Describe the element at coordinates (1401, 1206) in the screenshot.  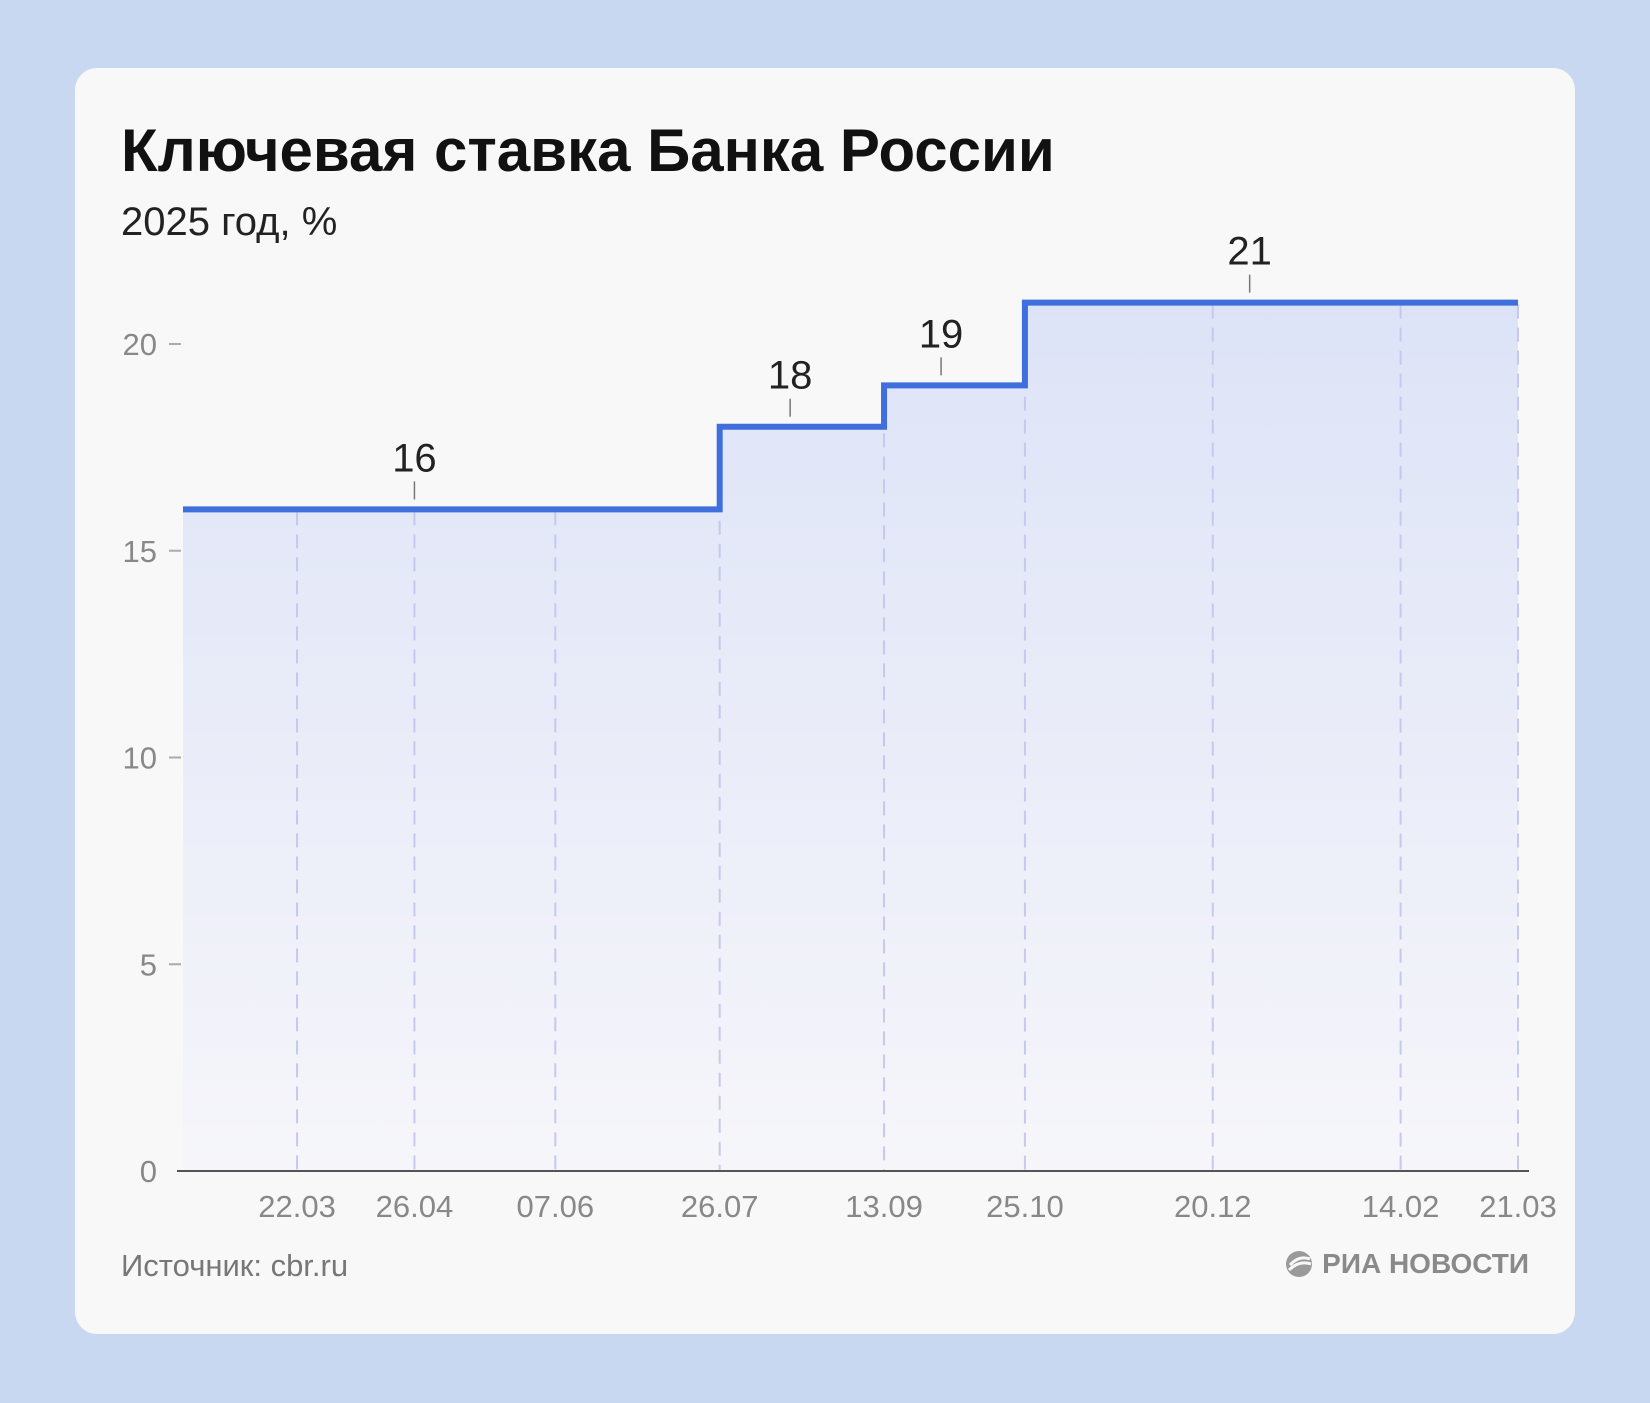
I see `x-tick-label: 14.02` at that location.